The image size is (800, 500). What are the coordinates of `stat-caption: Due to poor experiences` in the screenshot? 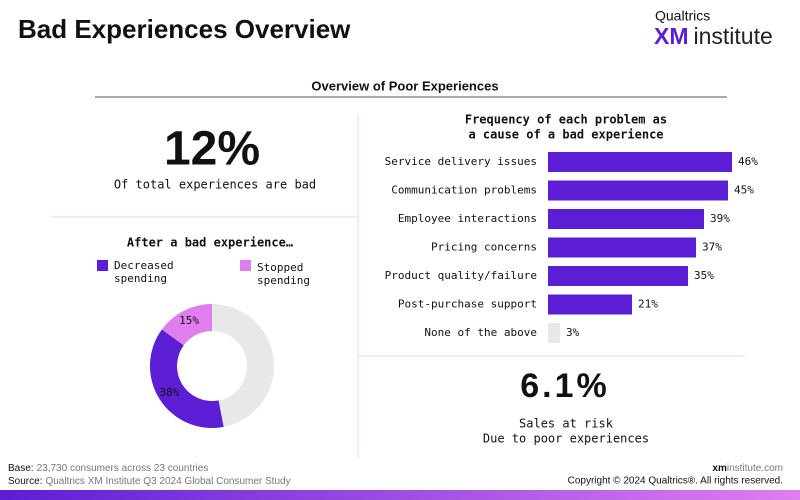 It's located at (566, 439).